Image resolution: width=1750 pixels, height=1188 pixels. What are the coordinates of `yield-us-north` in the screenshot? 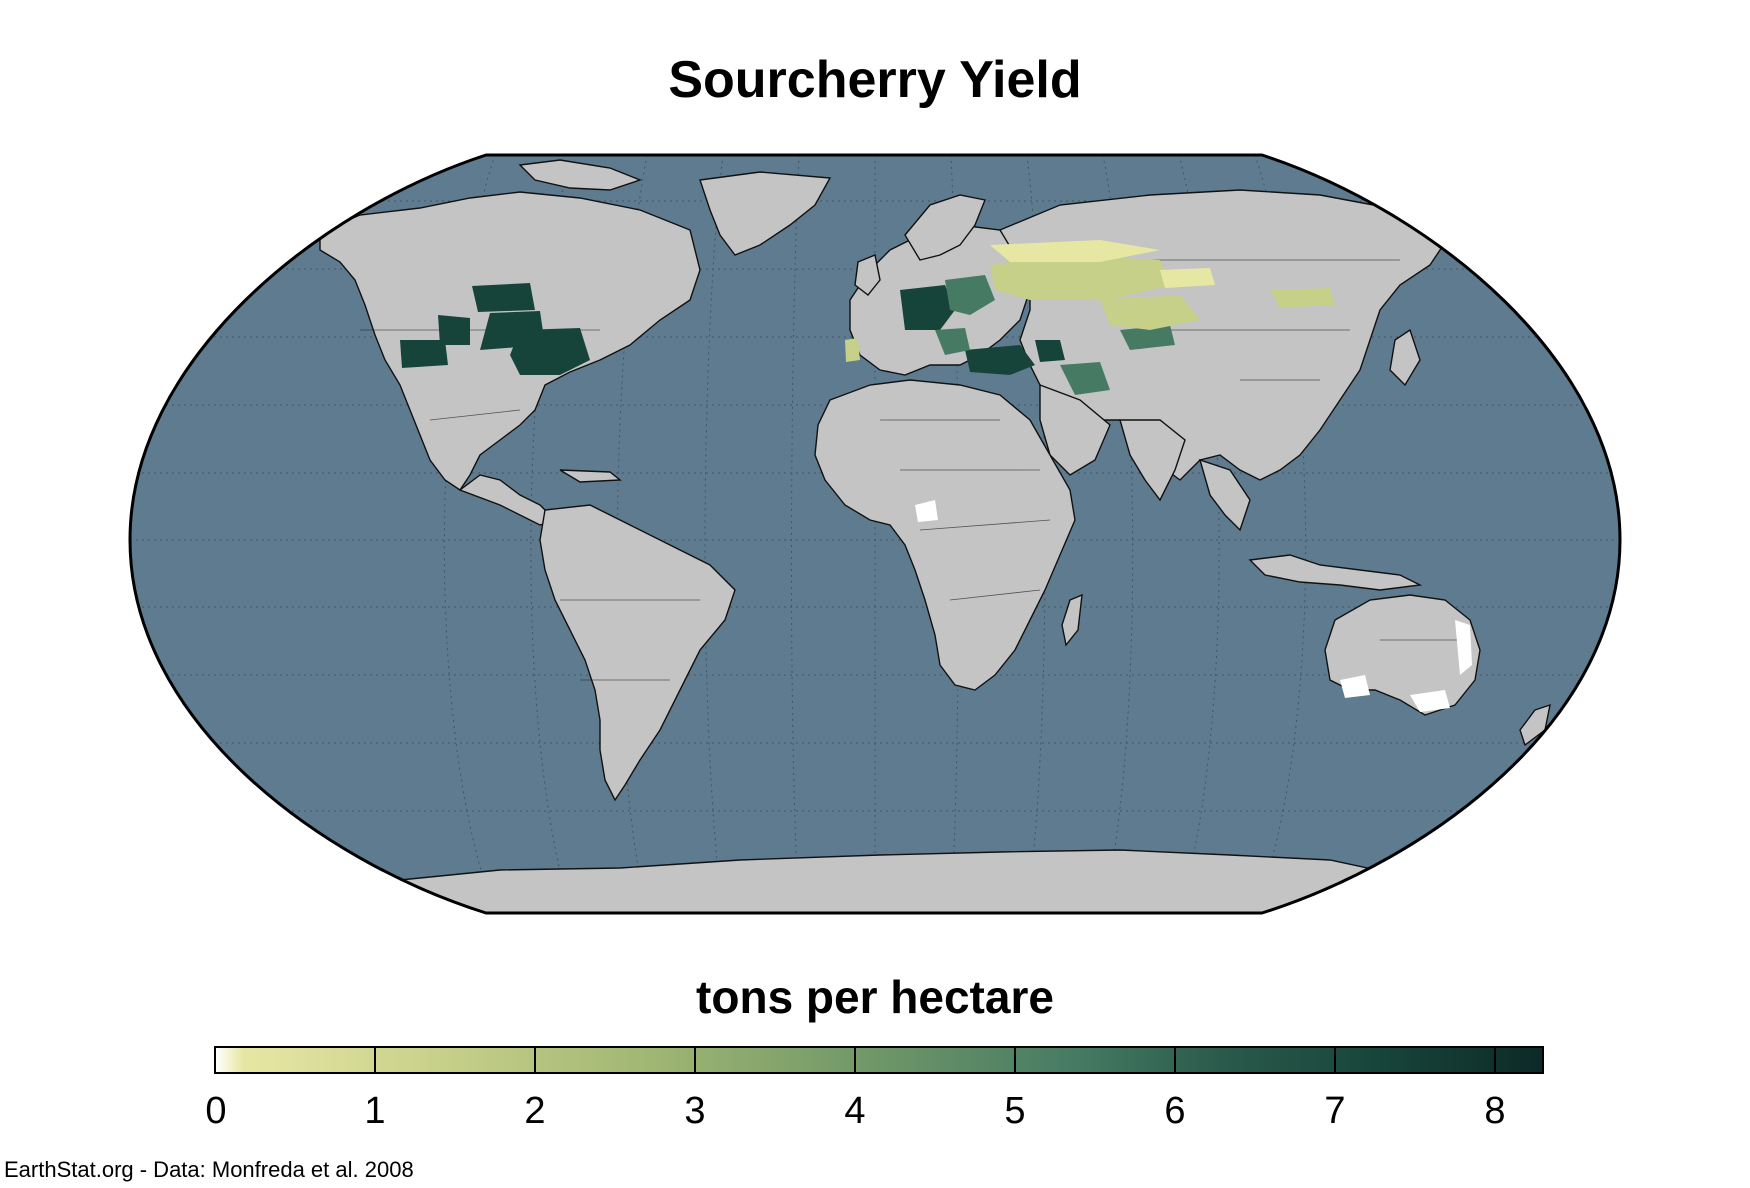 It's located at (503, 297).